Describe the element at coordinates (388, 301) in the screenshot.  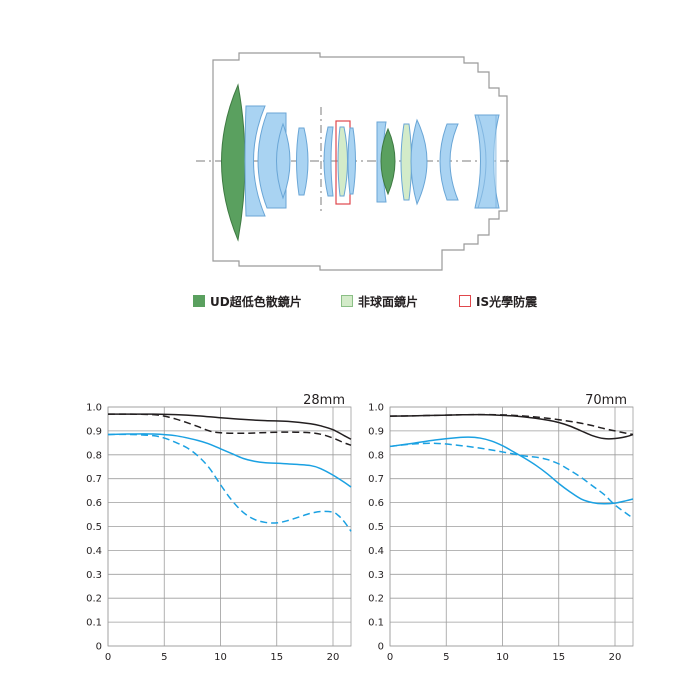
I see `legend-label-aspherical: 非球面鏡片` at that location.